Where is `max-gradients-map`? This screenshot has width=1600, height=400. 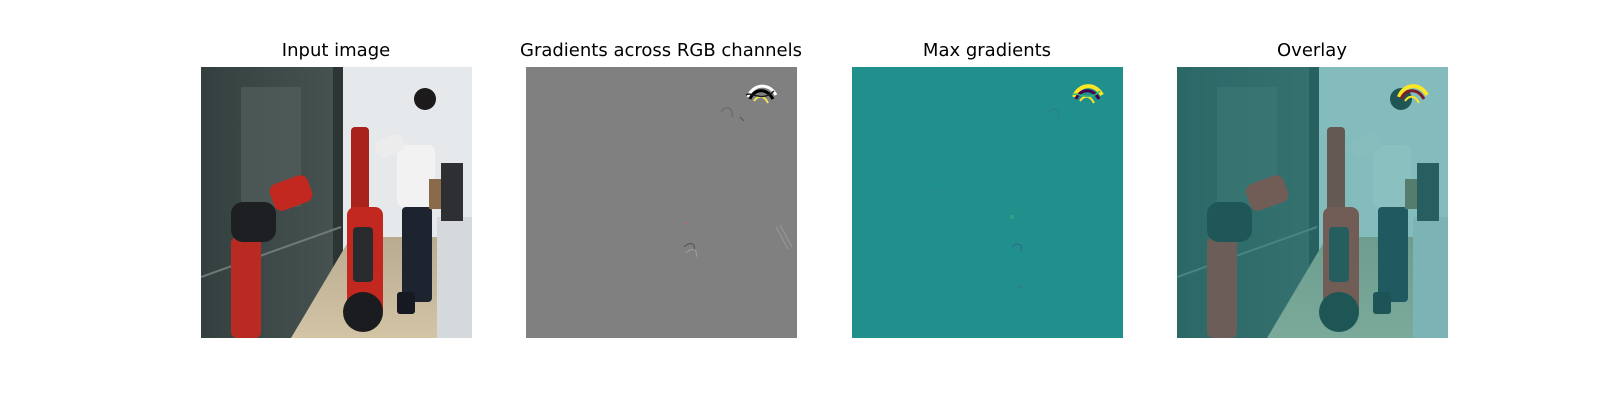
max-gradients-map is located at coordinates (987, 202).